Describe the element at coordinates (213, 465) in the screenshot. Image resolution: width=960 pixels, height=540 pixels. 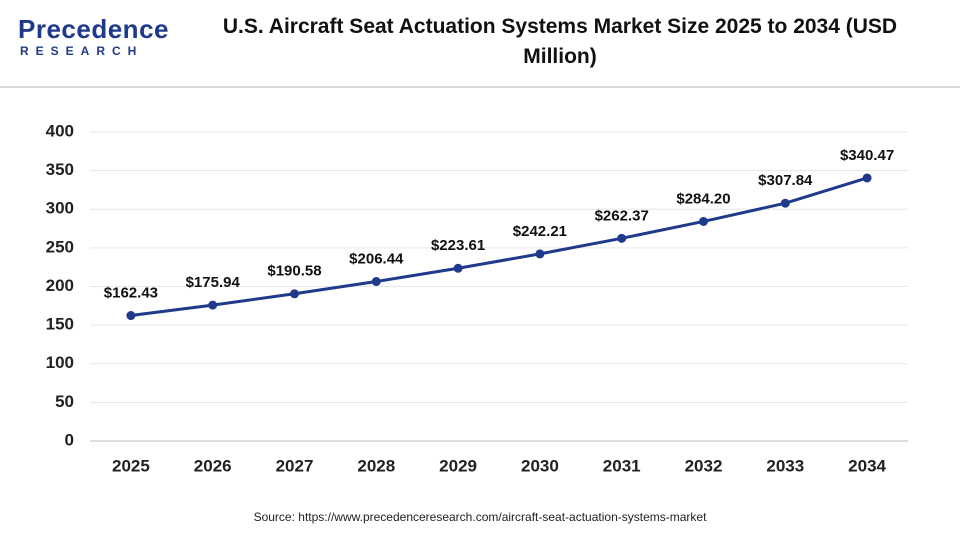
I see `x-tick-label: 2026` at that location.